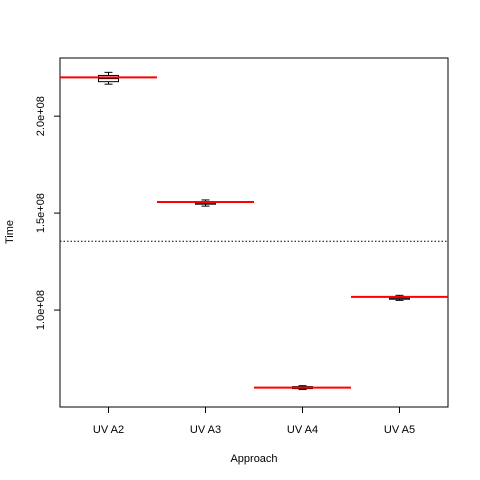  I want to click on y-tick-label: 1.0e+08, so click(41, 310).